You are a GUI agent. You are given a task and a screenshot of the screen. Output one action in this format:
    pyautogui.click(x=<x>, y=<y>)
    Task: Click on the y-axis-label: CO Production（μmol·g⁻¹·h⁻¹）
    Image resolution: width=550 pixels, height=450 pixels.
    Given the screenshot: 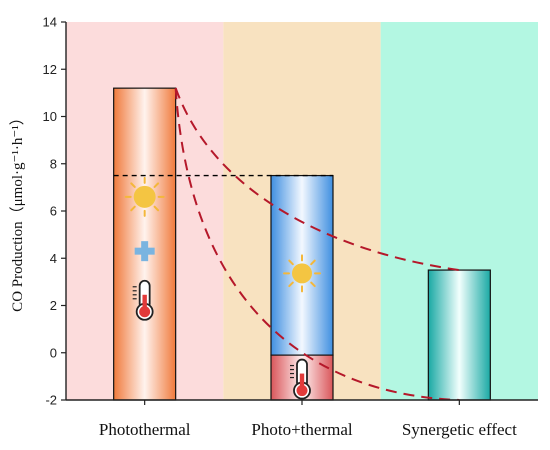 What is the action you would take?
    pyautogui.click(x=17, y=211)
    